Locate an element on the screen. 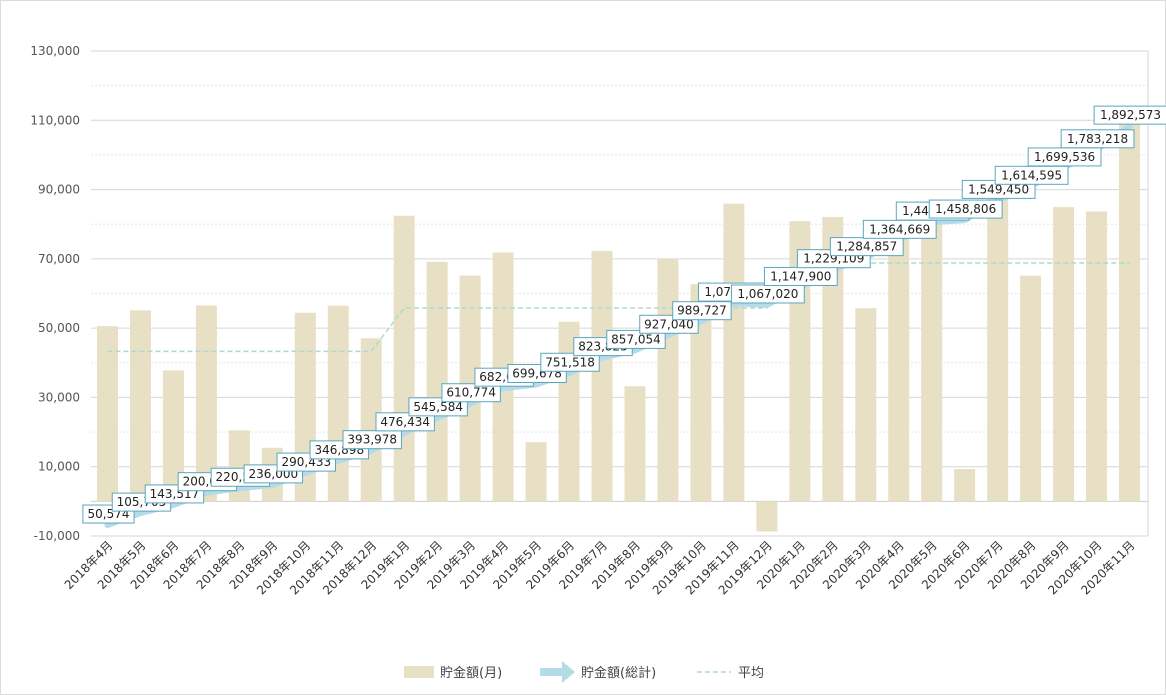  y-tick-label: 110,000 is located at coordinates (55, 120).